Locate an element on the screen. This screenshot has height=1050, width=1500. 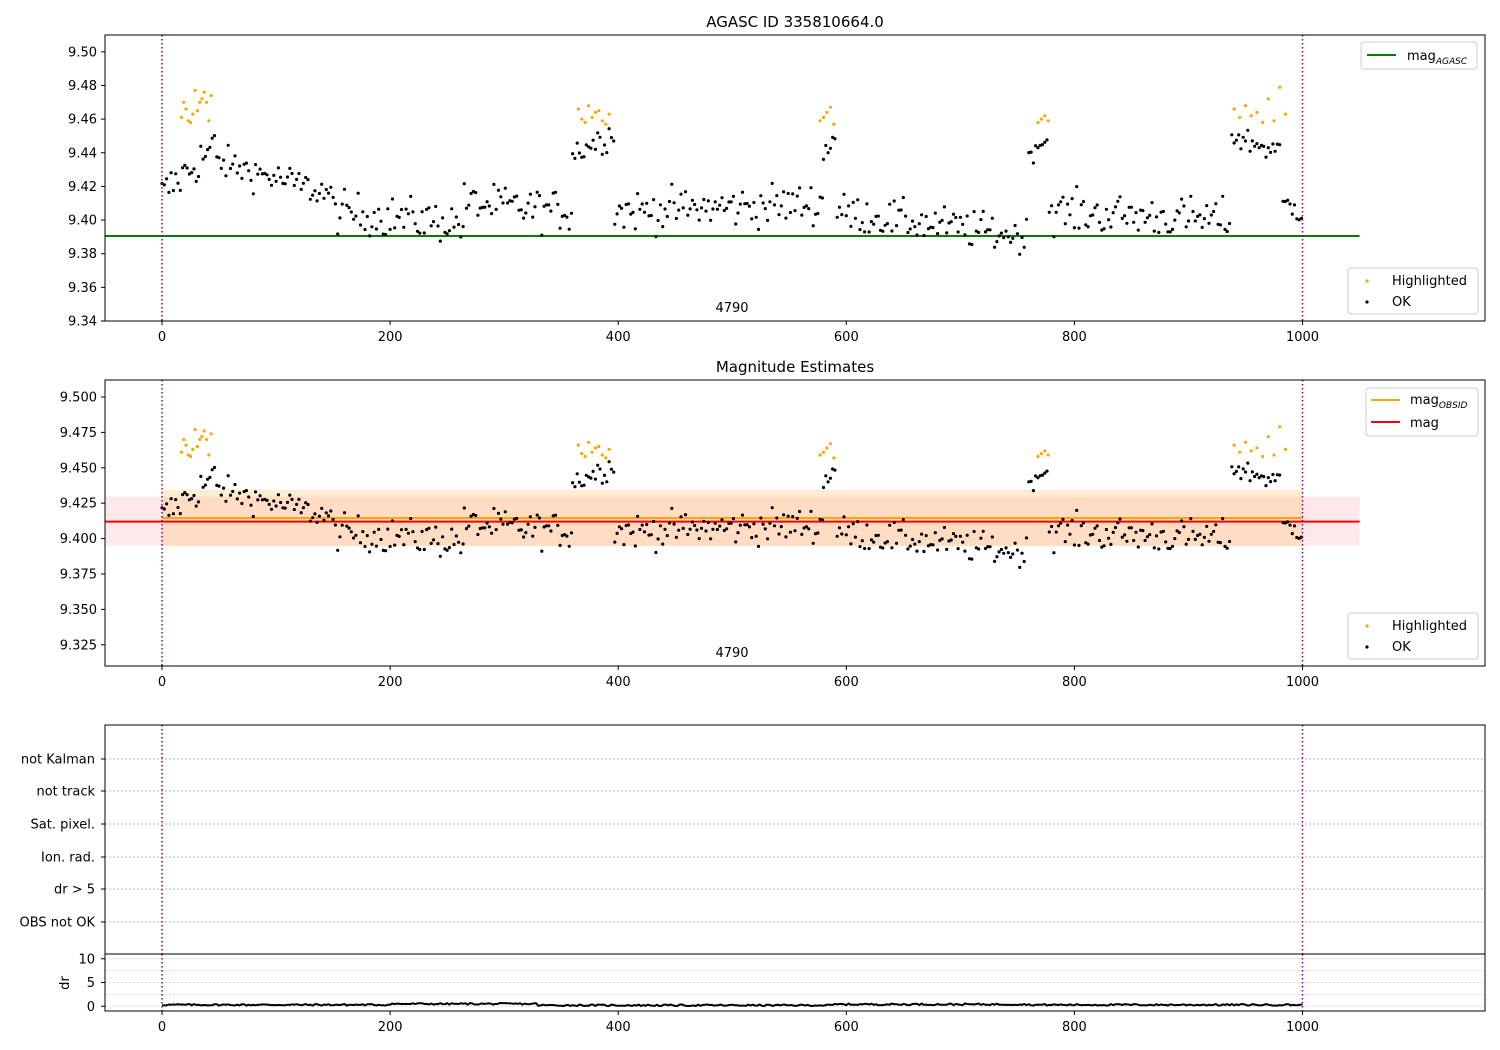
dr-y-tick-label: 5 is located at coordinates (91, 983).